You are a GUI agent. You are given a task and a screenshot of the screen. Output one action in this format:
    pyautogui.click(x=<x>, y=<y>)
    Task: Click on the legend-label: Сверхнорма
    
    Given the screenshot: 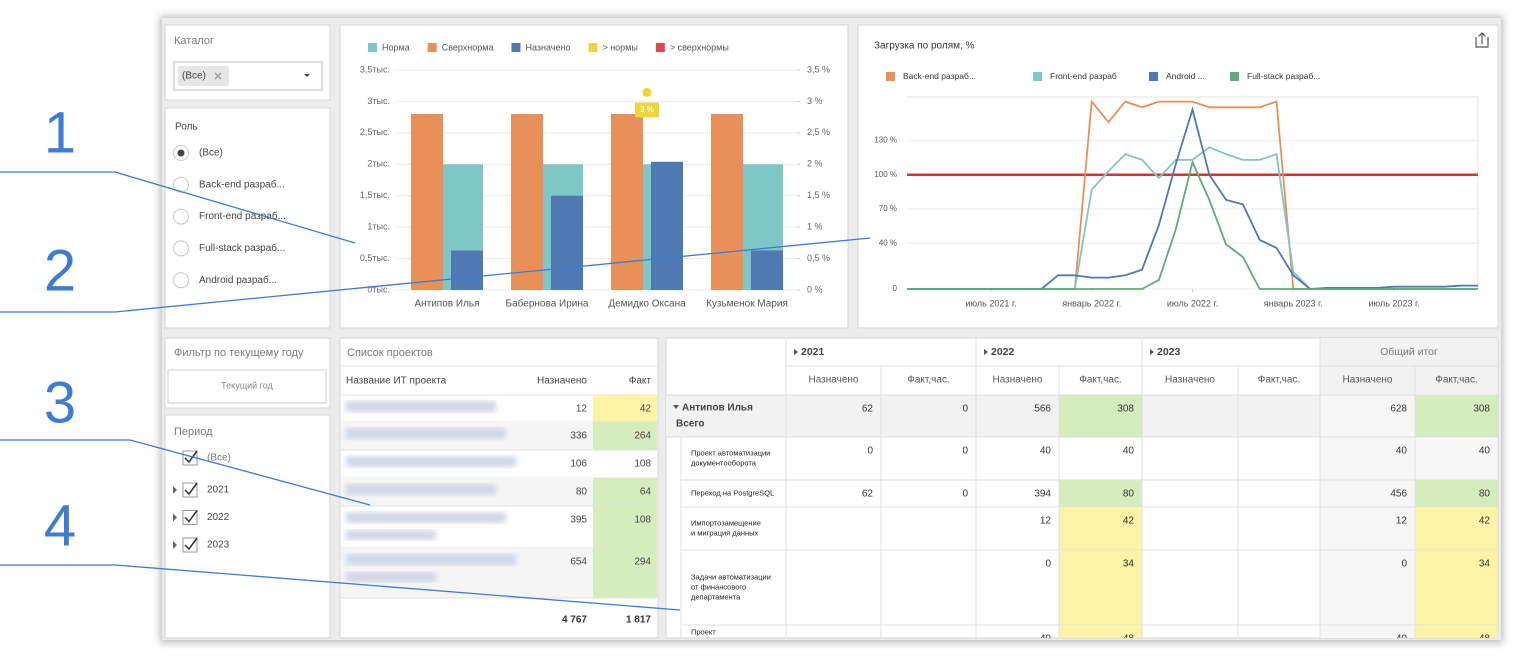 What is the action you would take?
    pyautogui.click(x=468, y=47)
    